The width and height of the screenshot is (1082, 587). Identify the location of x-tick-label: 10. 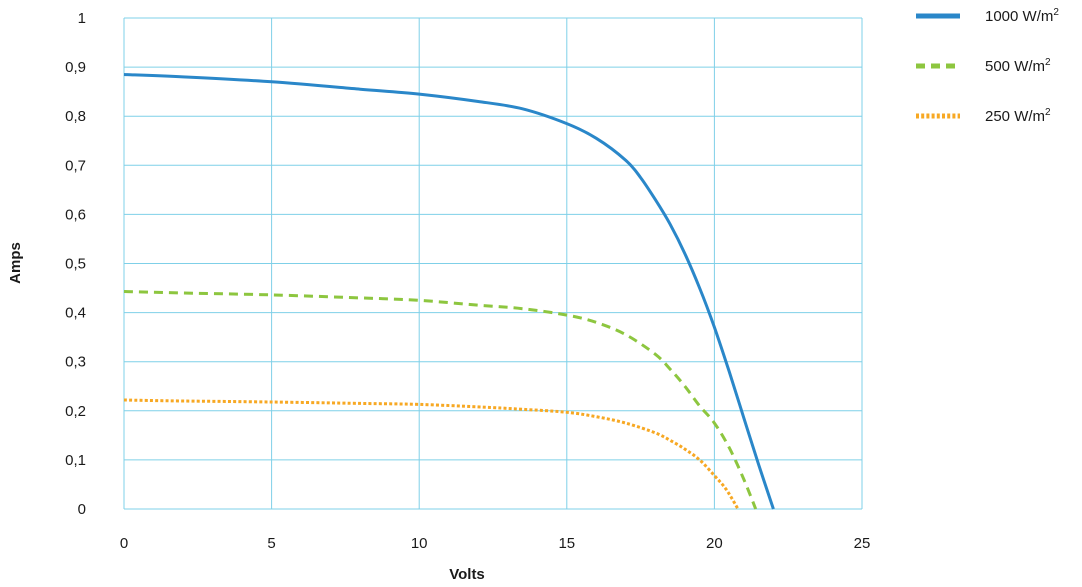
(419, 543).